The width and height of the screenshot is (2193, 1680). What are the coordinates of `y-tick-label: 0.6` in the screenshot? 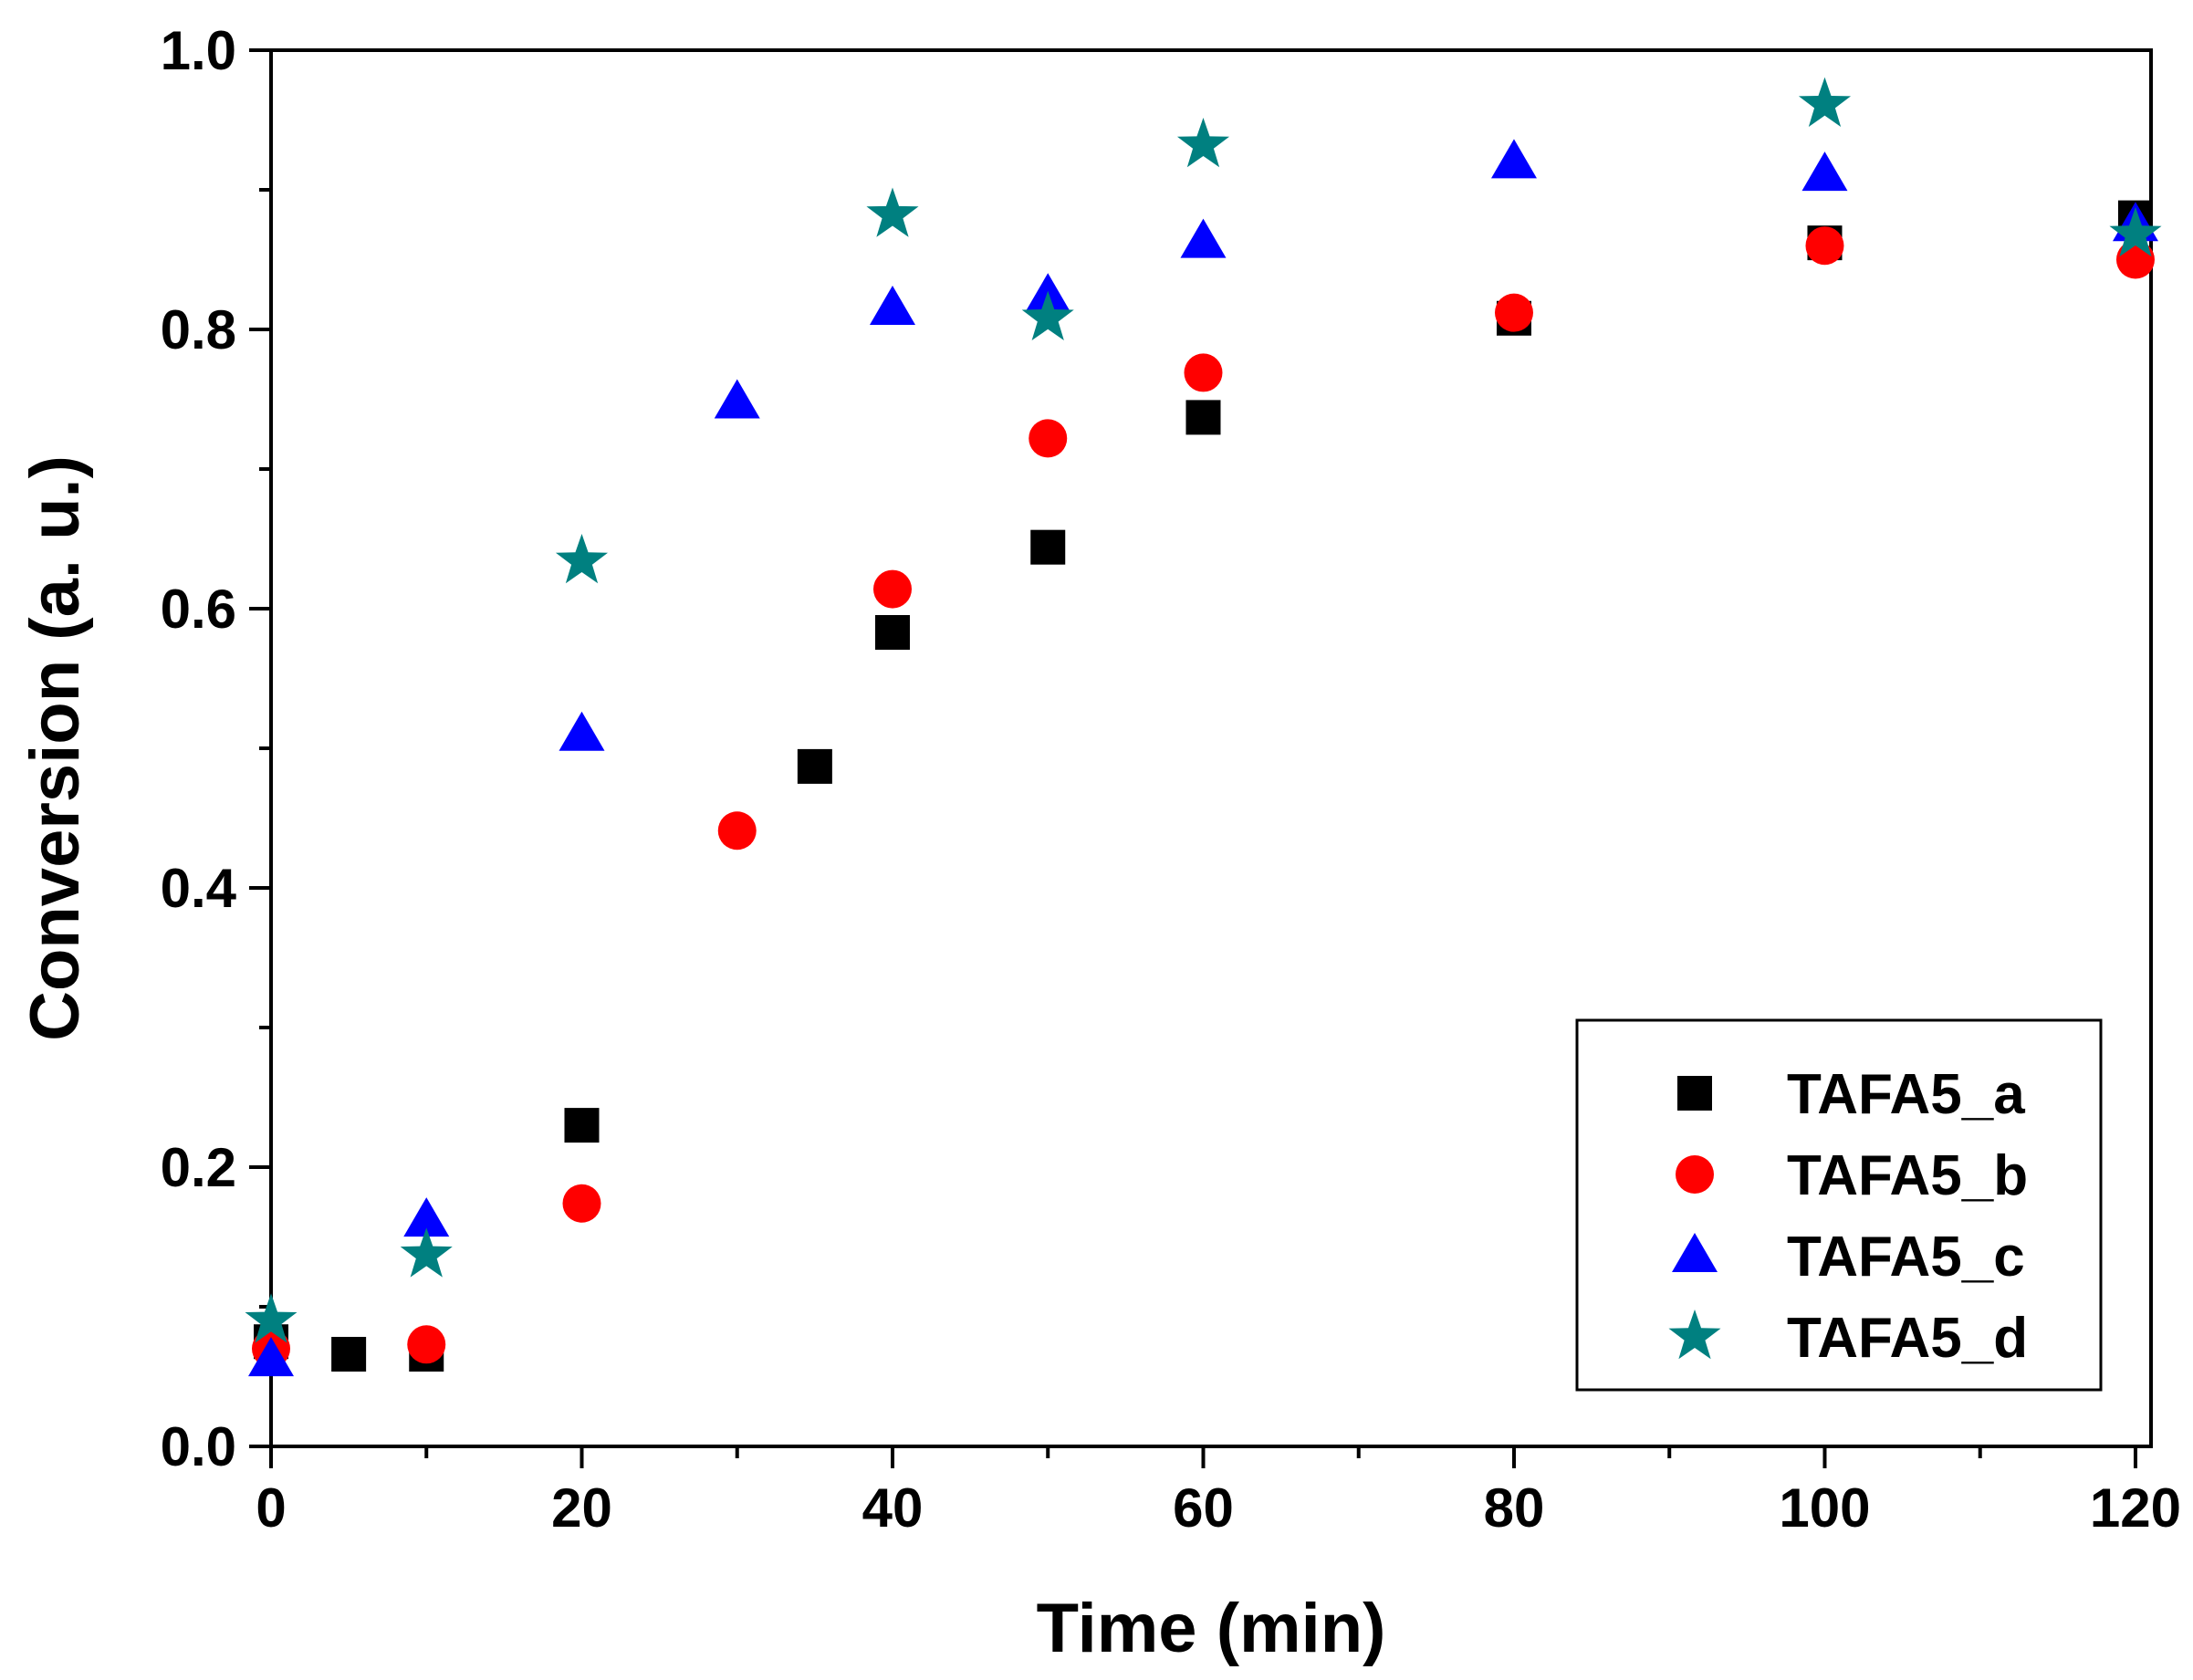 It's located at (198, 610).